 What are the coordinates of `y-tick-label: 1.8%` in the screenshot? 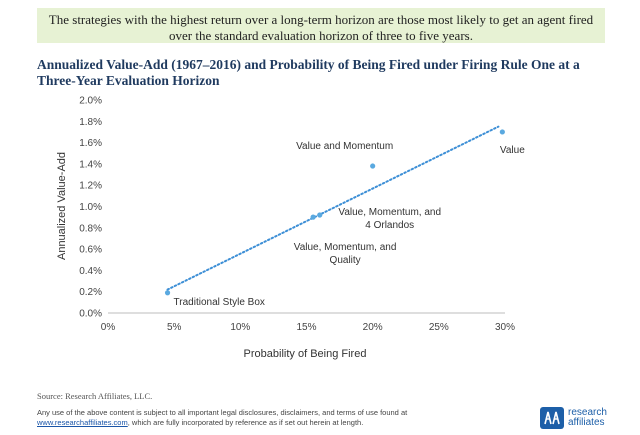 It's located at (90, 122).